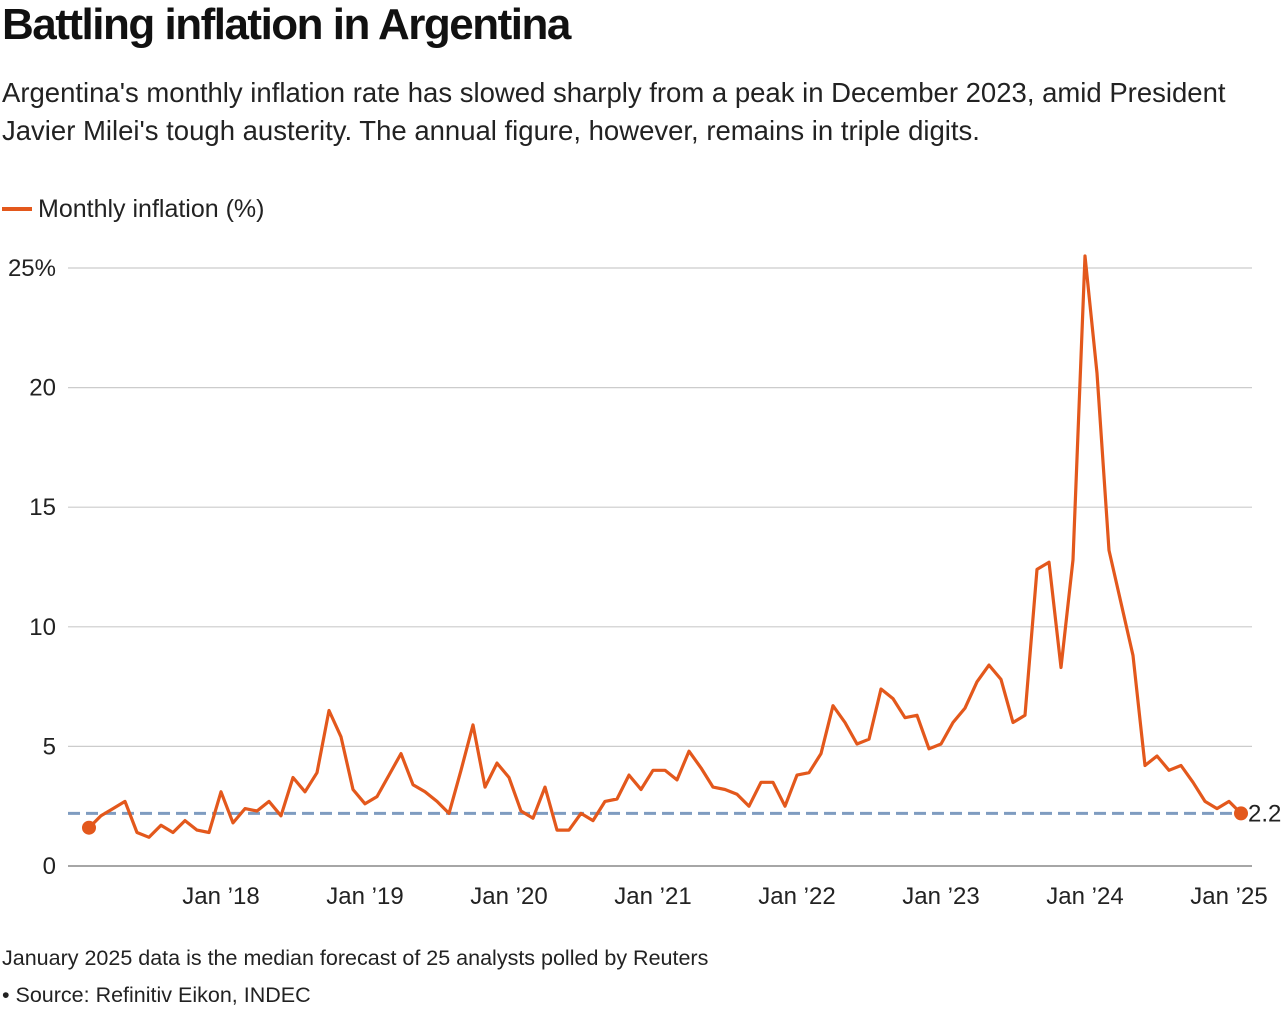  Describe the element at coordinates (156, 995) in the screenshot. I see `chart-source: • Source: Refinitiv Eikon, INDEC` at that location.